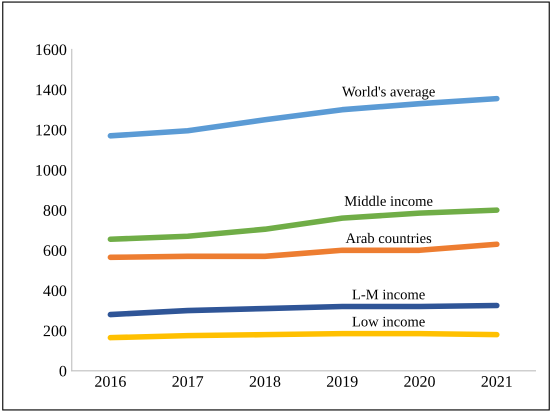  Describe the element at coordinates (54, 290) in the screenshot. I see `y-tick-label: 400` at that location.